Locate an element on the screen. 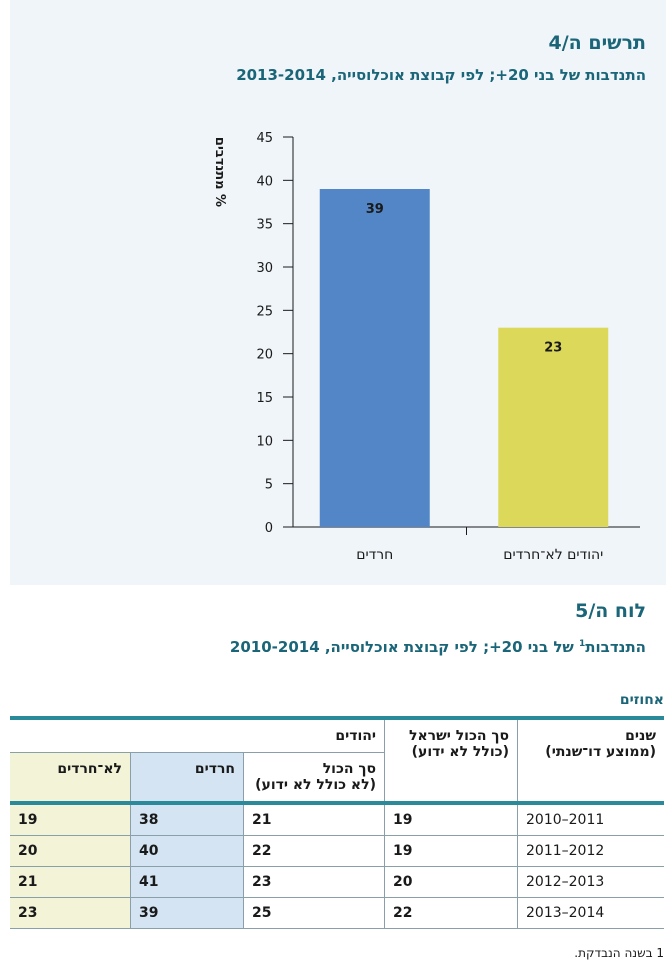 This screenshot has width=672, height=975. header-total-israel-label: סך הכול ישראל is located at coordinates (458, 736).